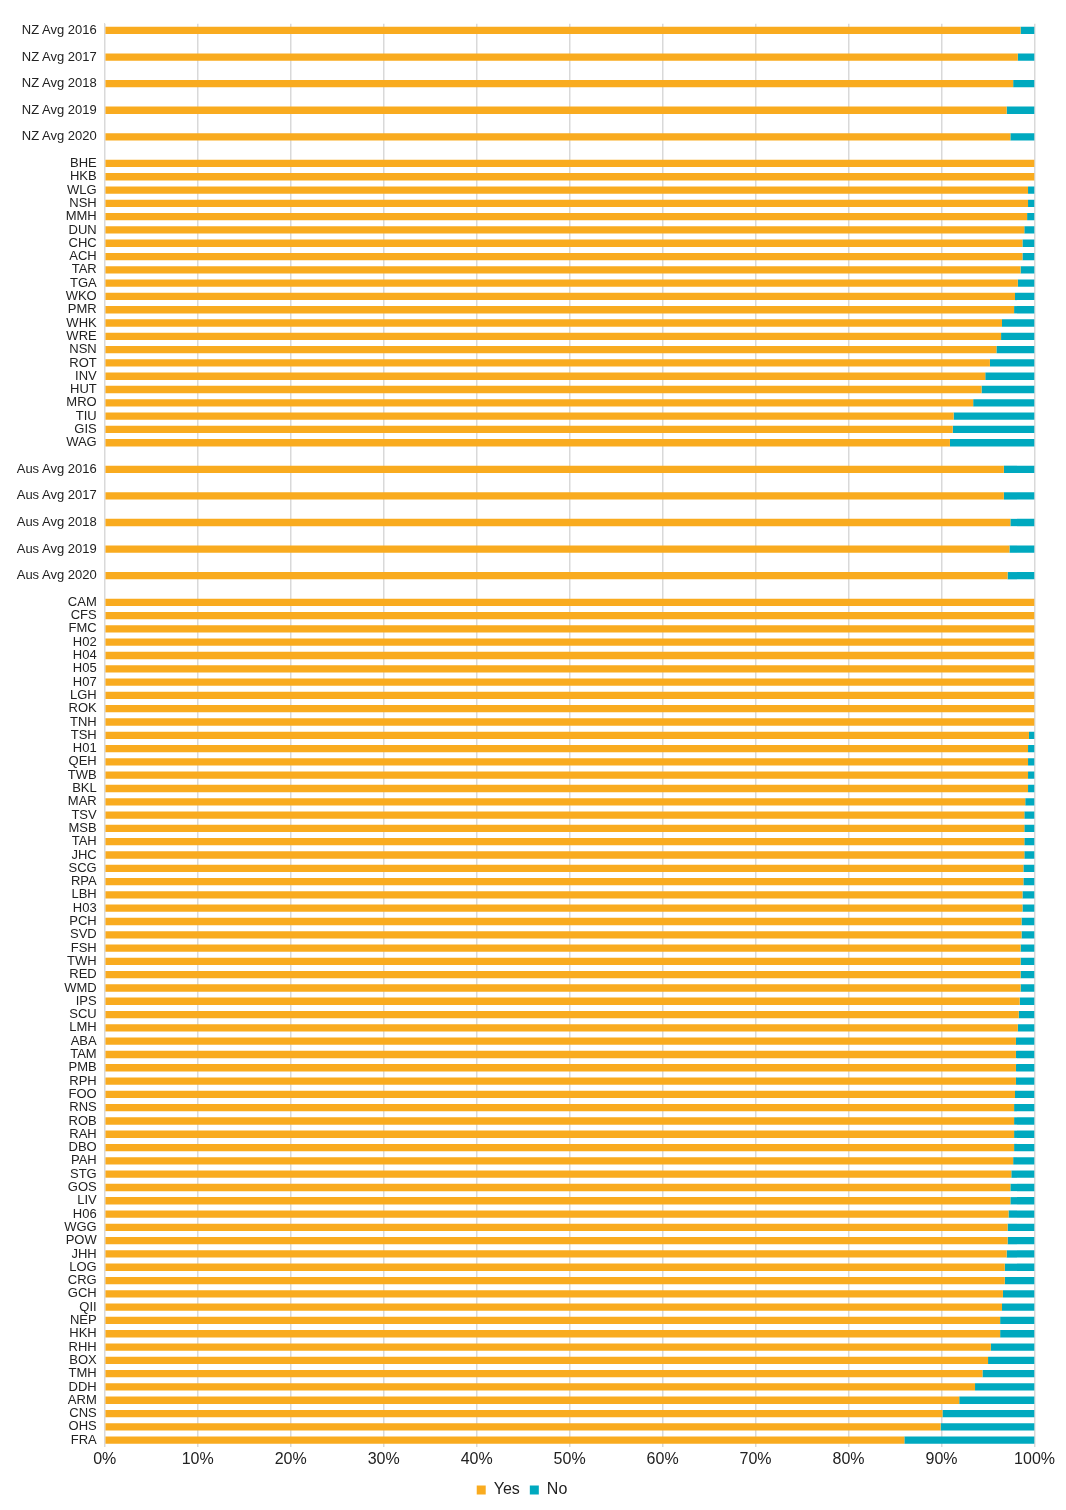 Image resolution: width=1066 pixels, height=1510 pixels. Describe the element at coordinates (84, 814) in the screenshot. I see `y-tick-label: TSV` at that location.